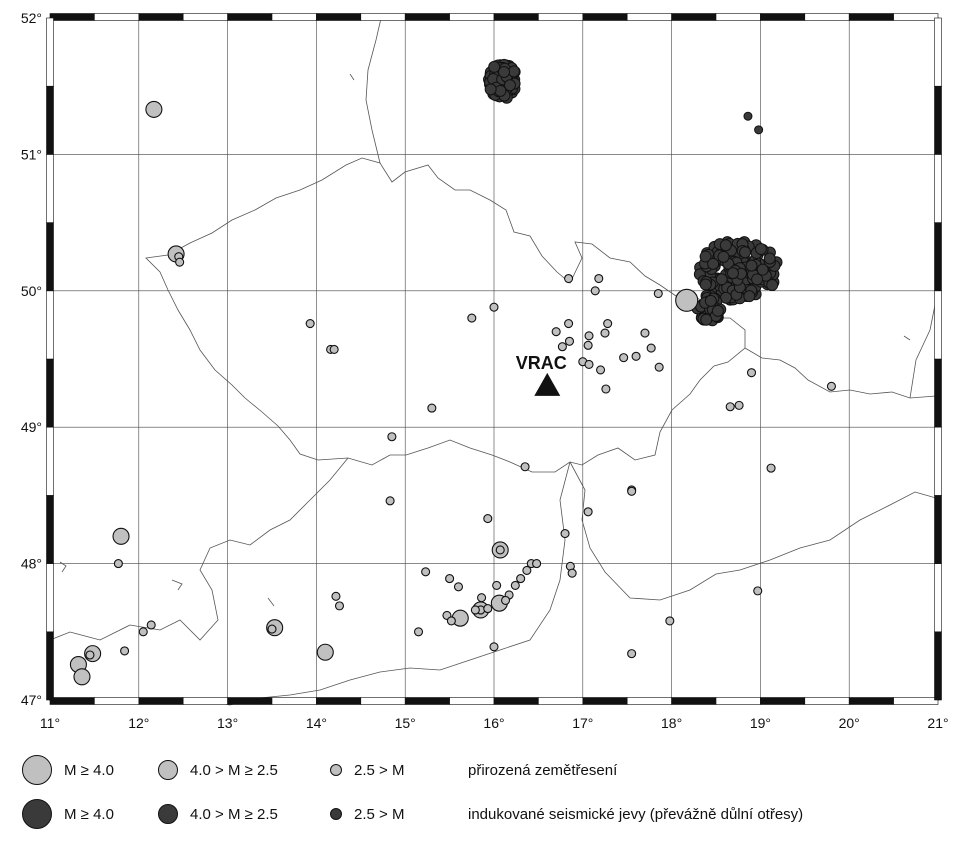 Image resolution: width=970 pixels, height=842 pixels. I want to click on legend-label: 2.5 > M, so click(379, 814).